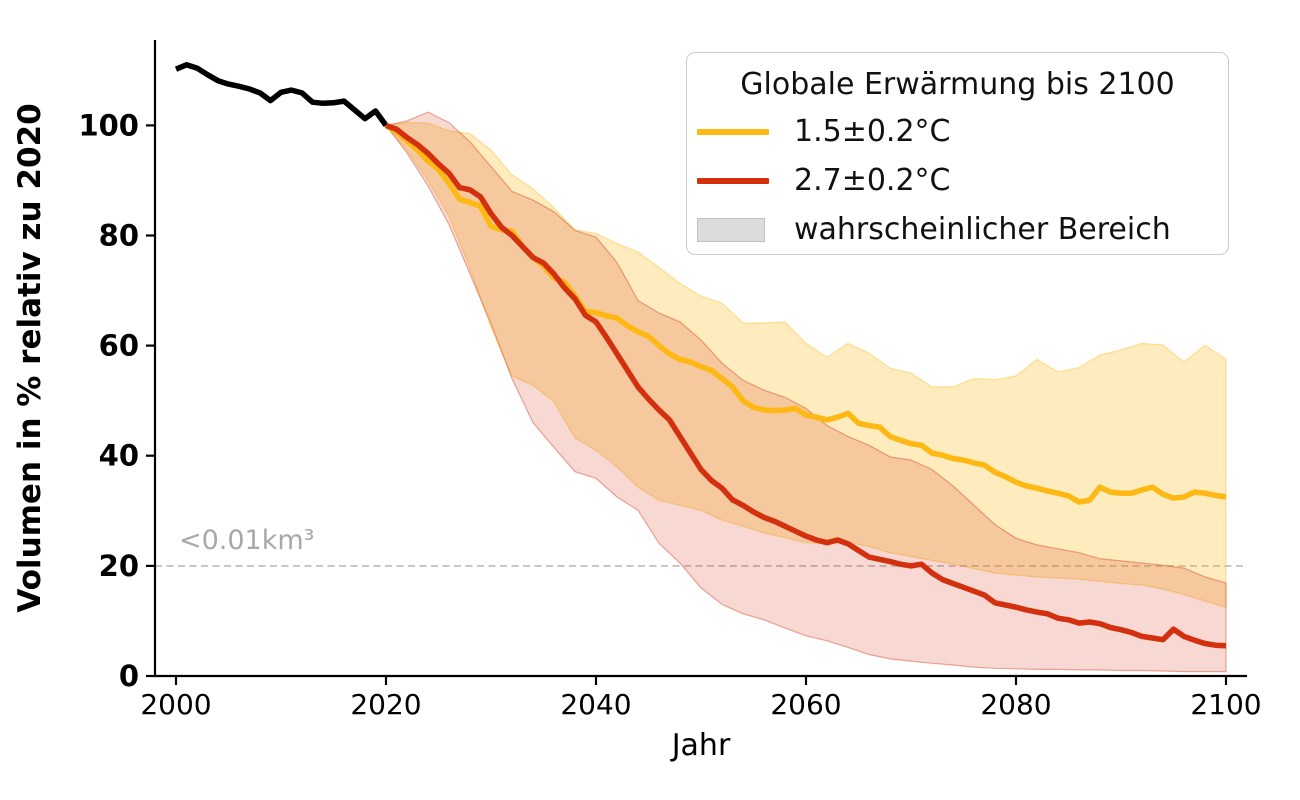 Image resolution: width=1300 pixels, height=800 pixels. What do you see at coordinates (957, 84) in the screenshot?
I see `legend-title: Globale Erwärmung bis 2100` at bounding box center [957, 84].